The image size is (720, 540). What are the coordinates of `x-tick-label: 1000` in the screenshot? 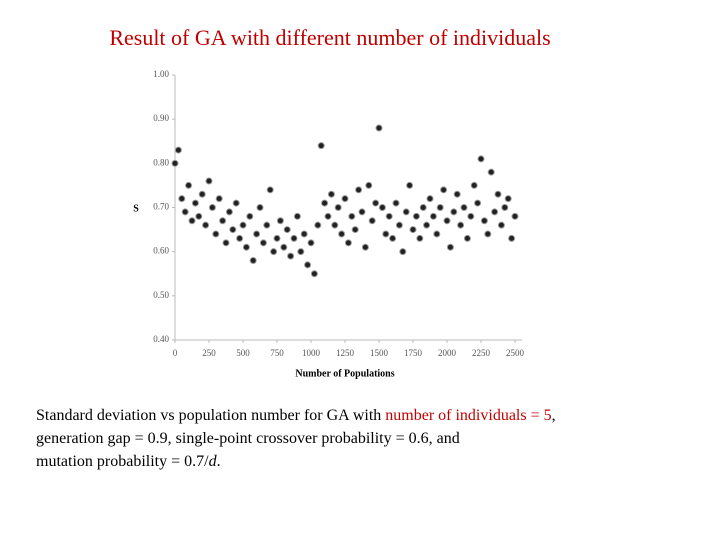 It's located at (311, 353).